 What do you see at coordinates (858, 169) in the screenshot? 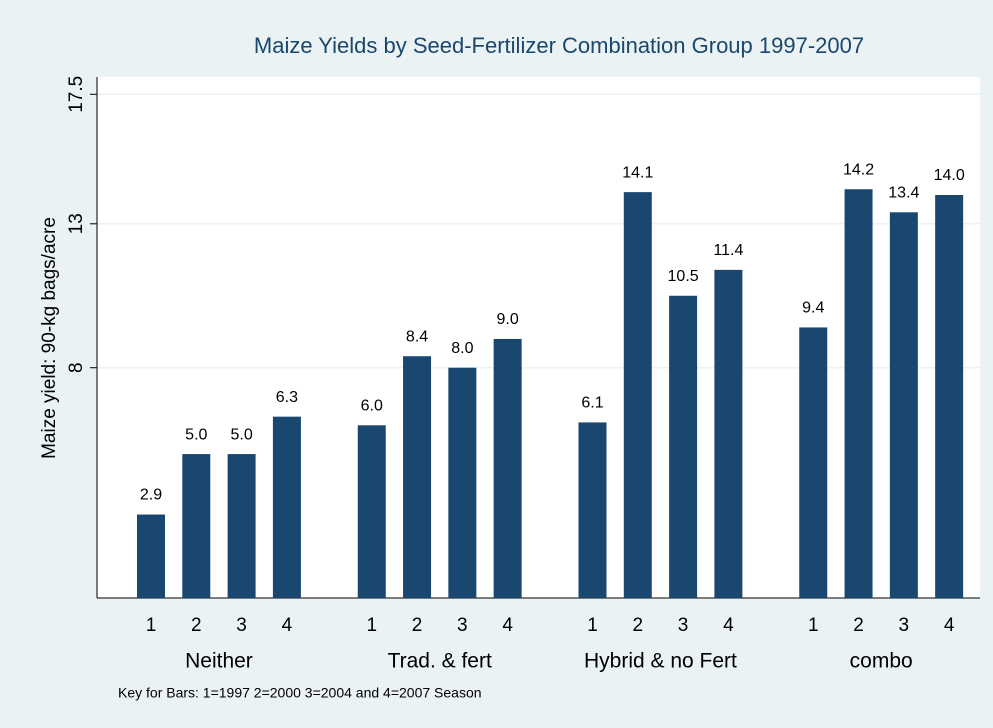
I see `value-label: 14.2` at bounding box center [858, 169].